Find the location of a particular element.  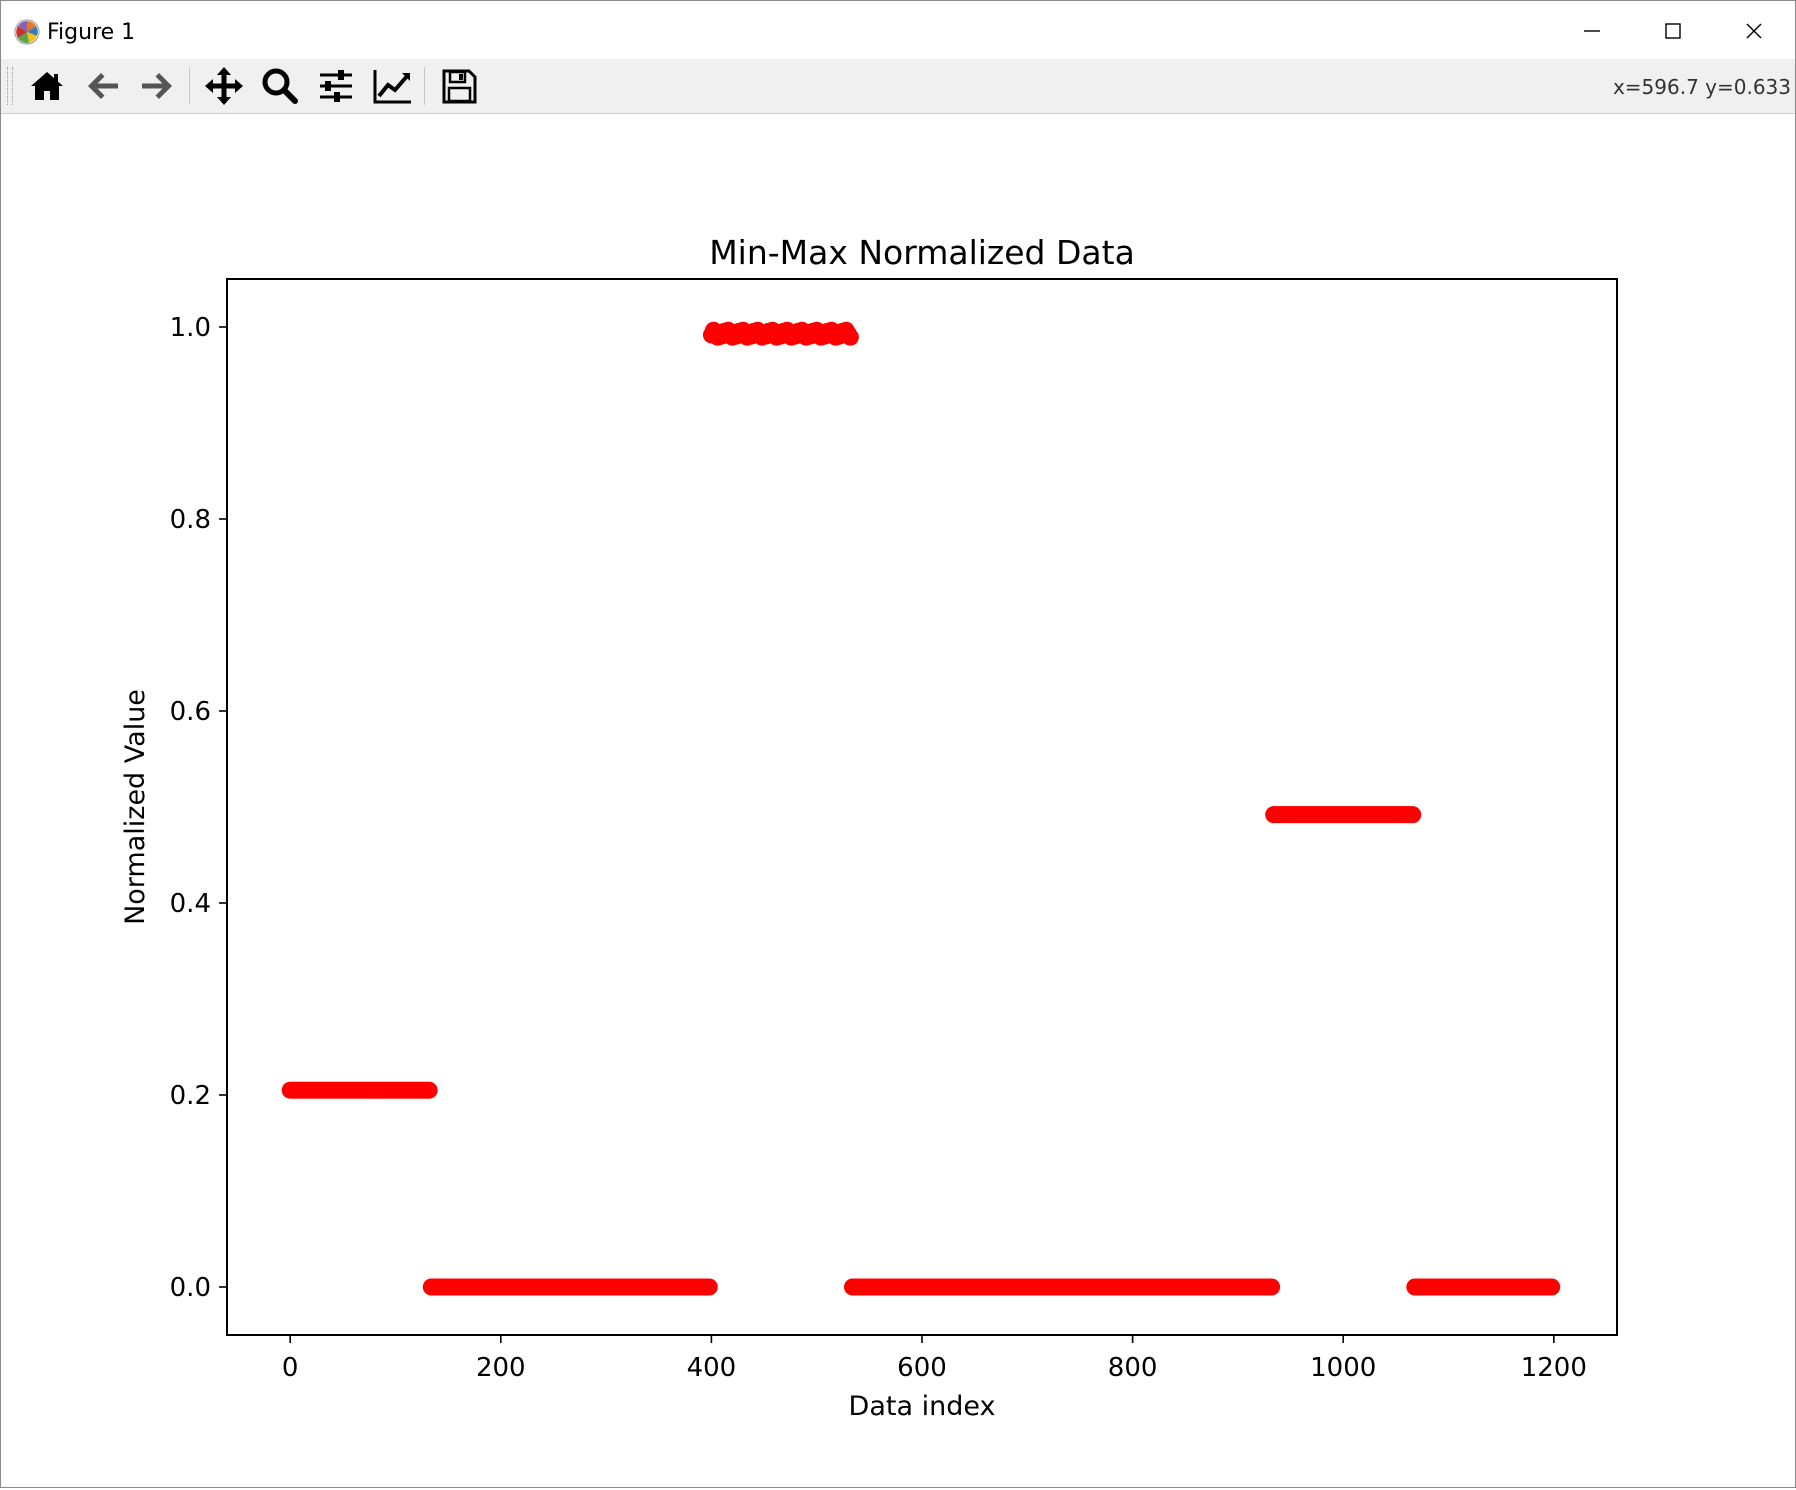

floppy-disk-icon is located at coordinates (459, 86).